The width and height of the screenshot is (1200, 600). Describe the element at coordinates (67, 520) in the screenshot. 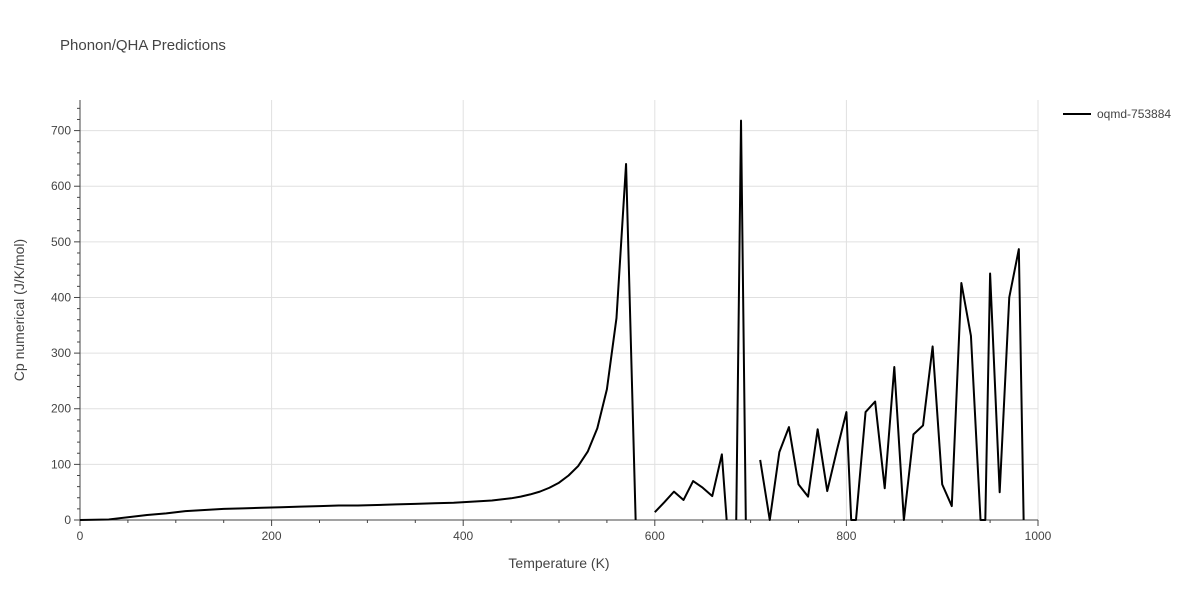

I see `y-tick-label: 0` at that location.